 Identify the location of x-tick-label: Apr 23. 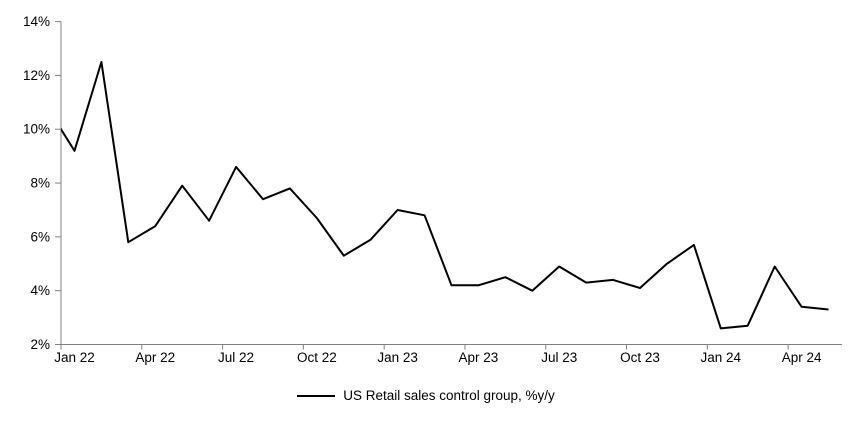
(479, 357).